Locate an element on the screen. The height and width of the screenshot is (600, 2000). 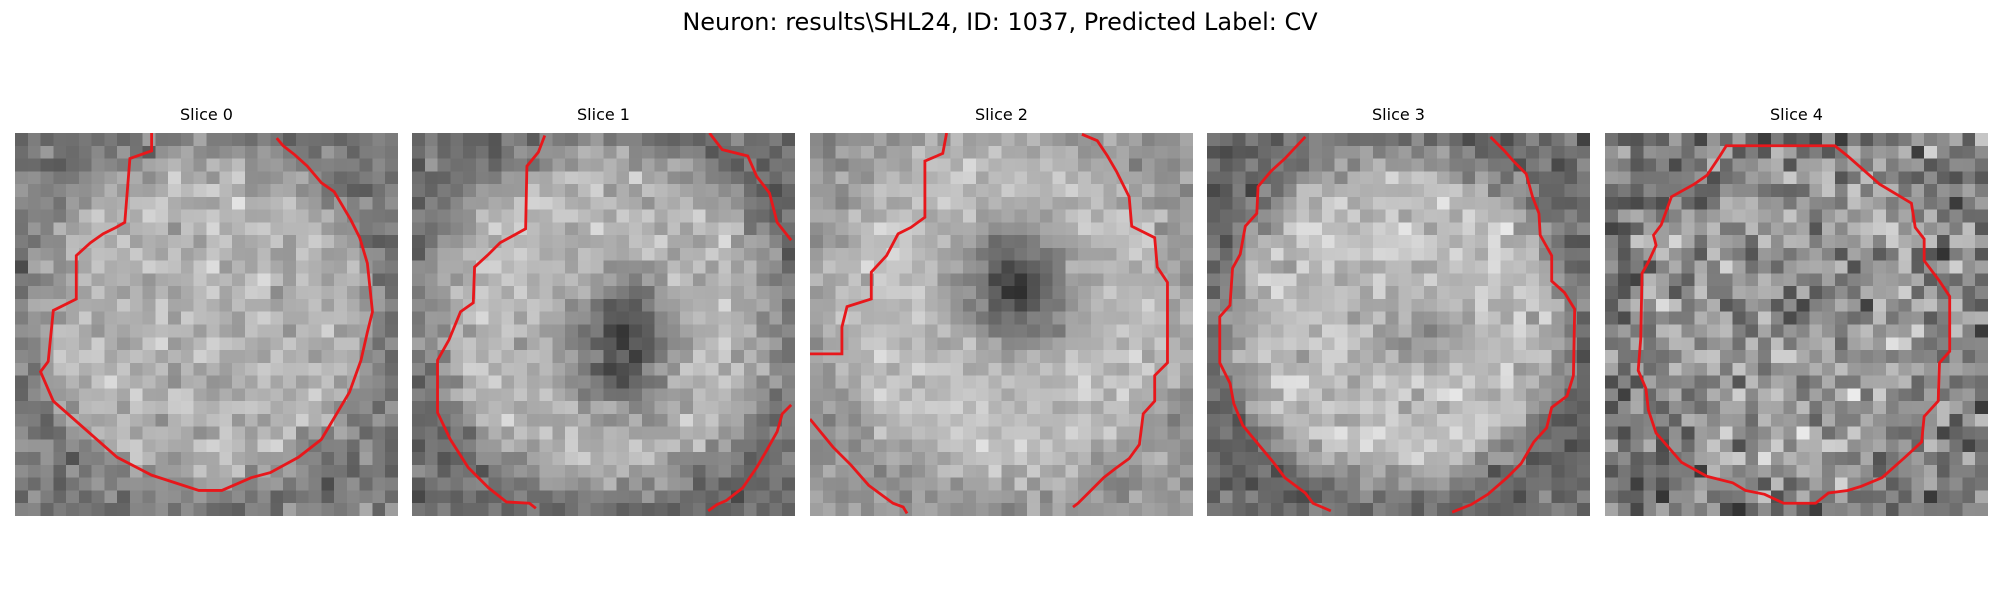
slice-title: Slice 0 is located at coordinates (206, 115).